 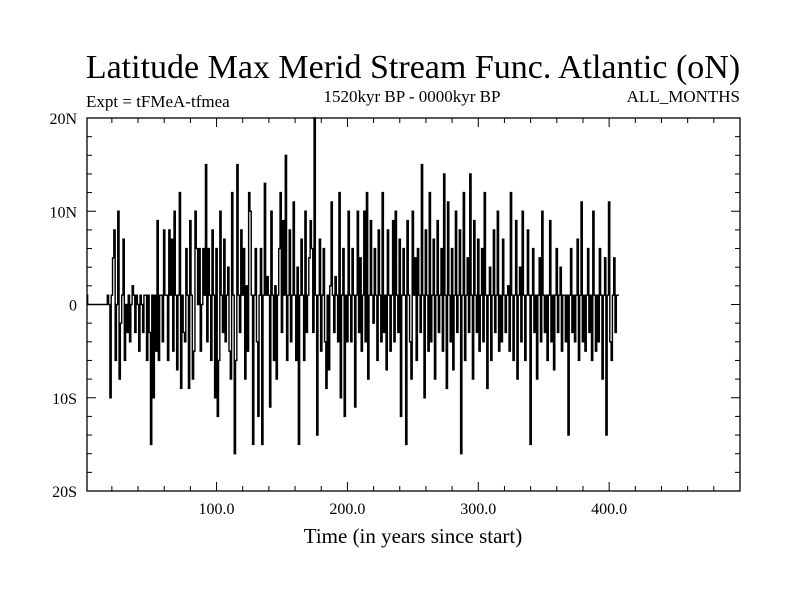 I want to click on x-tick-label: 200.0, so click(x=347, y=509).